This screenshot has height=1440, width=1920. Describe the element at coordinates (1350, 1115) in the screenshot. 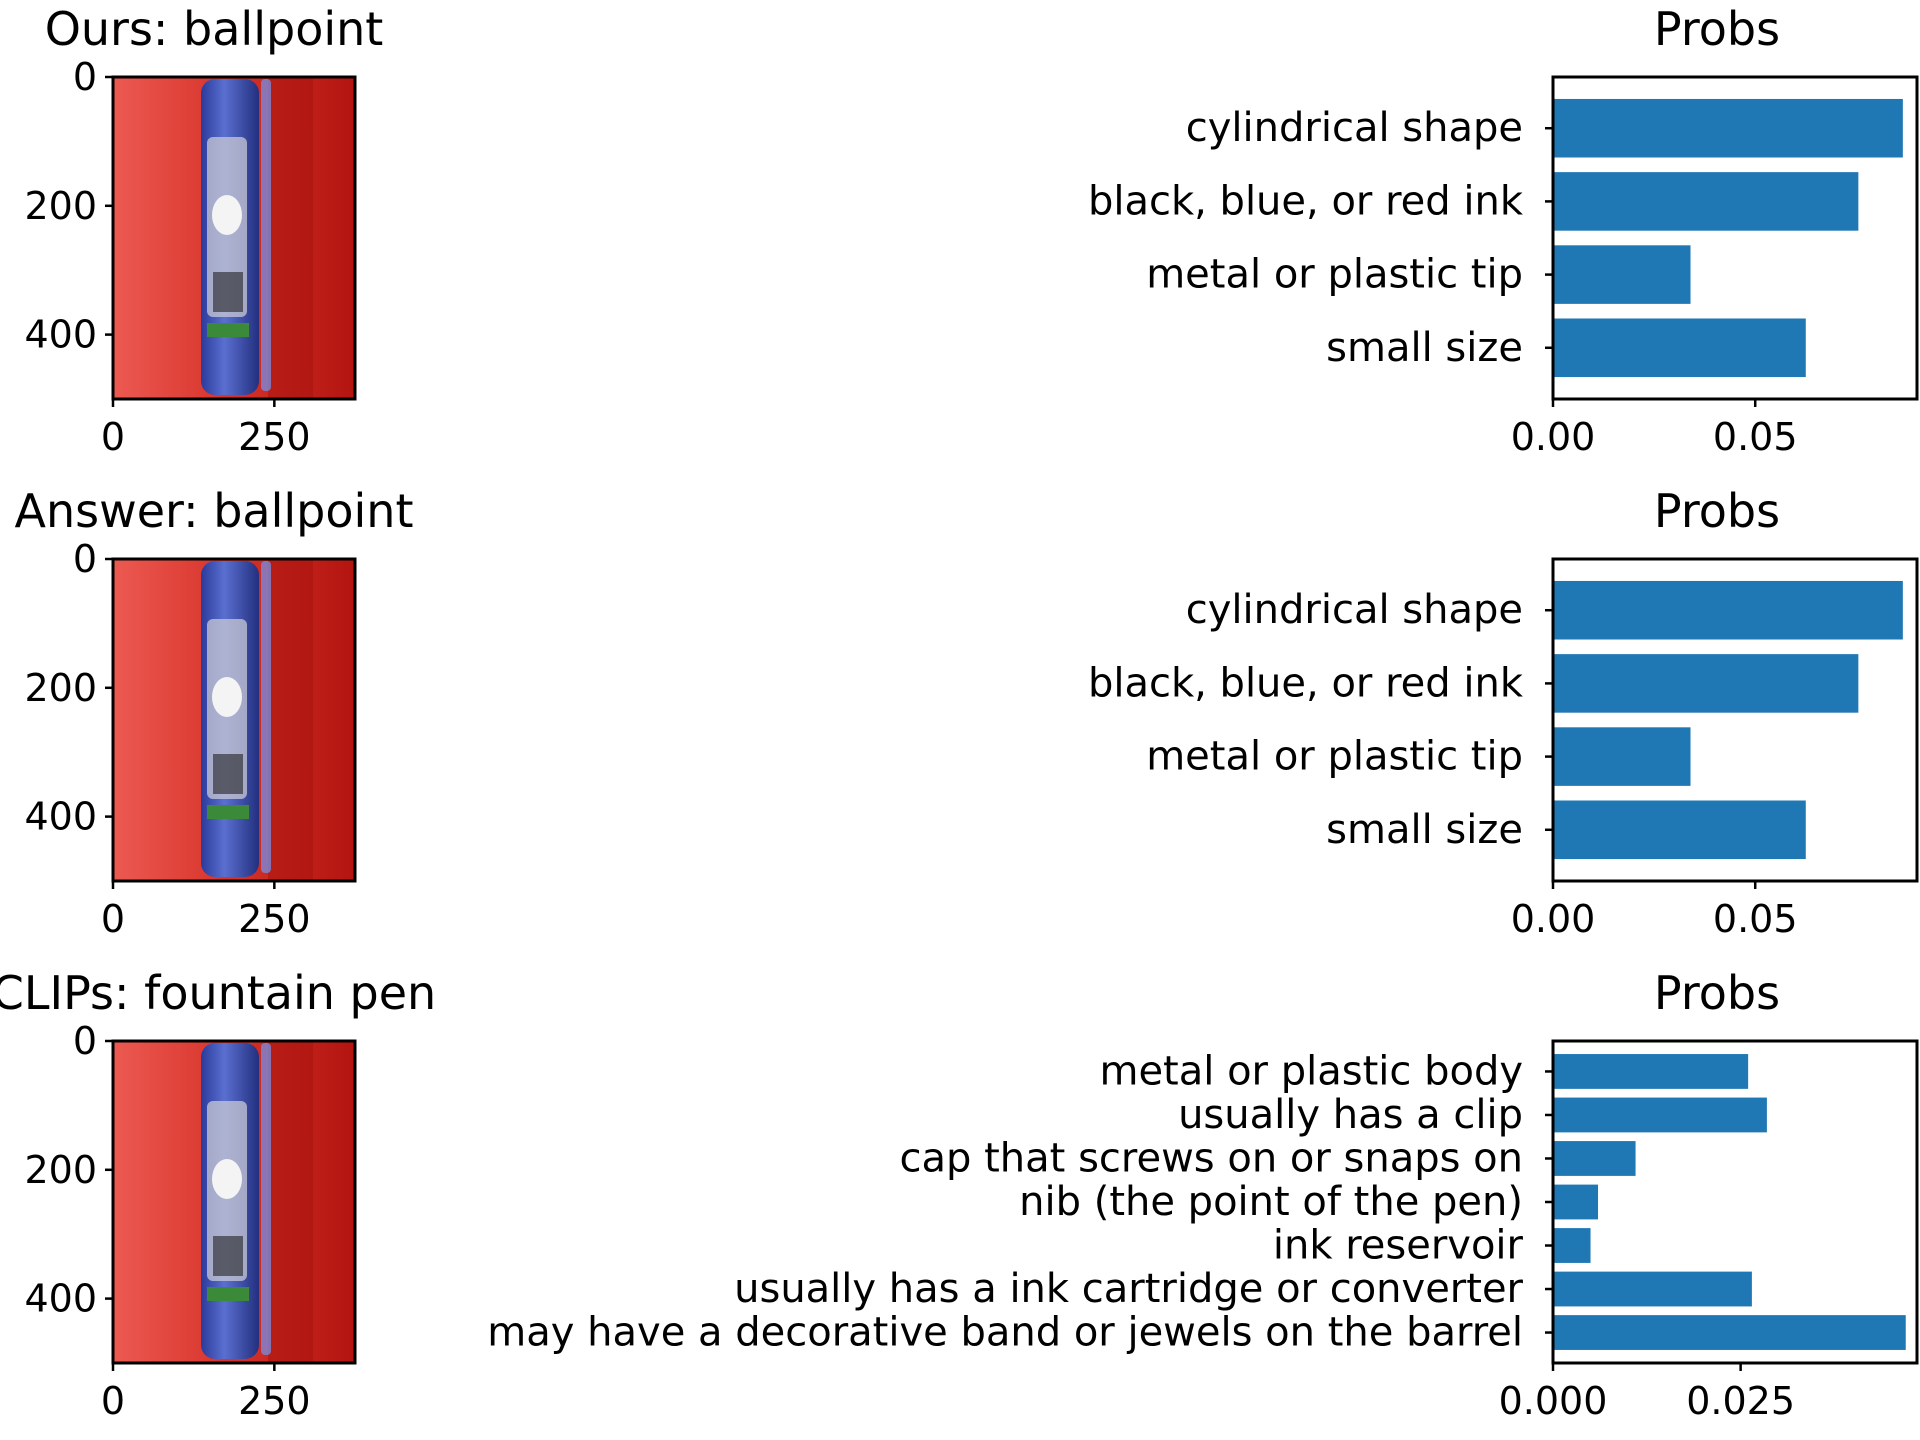

I see `category-label: usually has a clip` at that location.